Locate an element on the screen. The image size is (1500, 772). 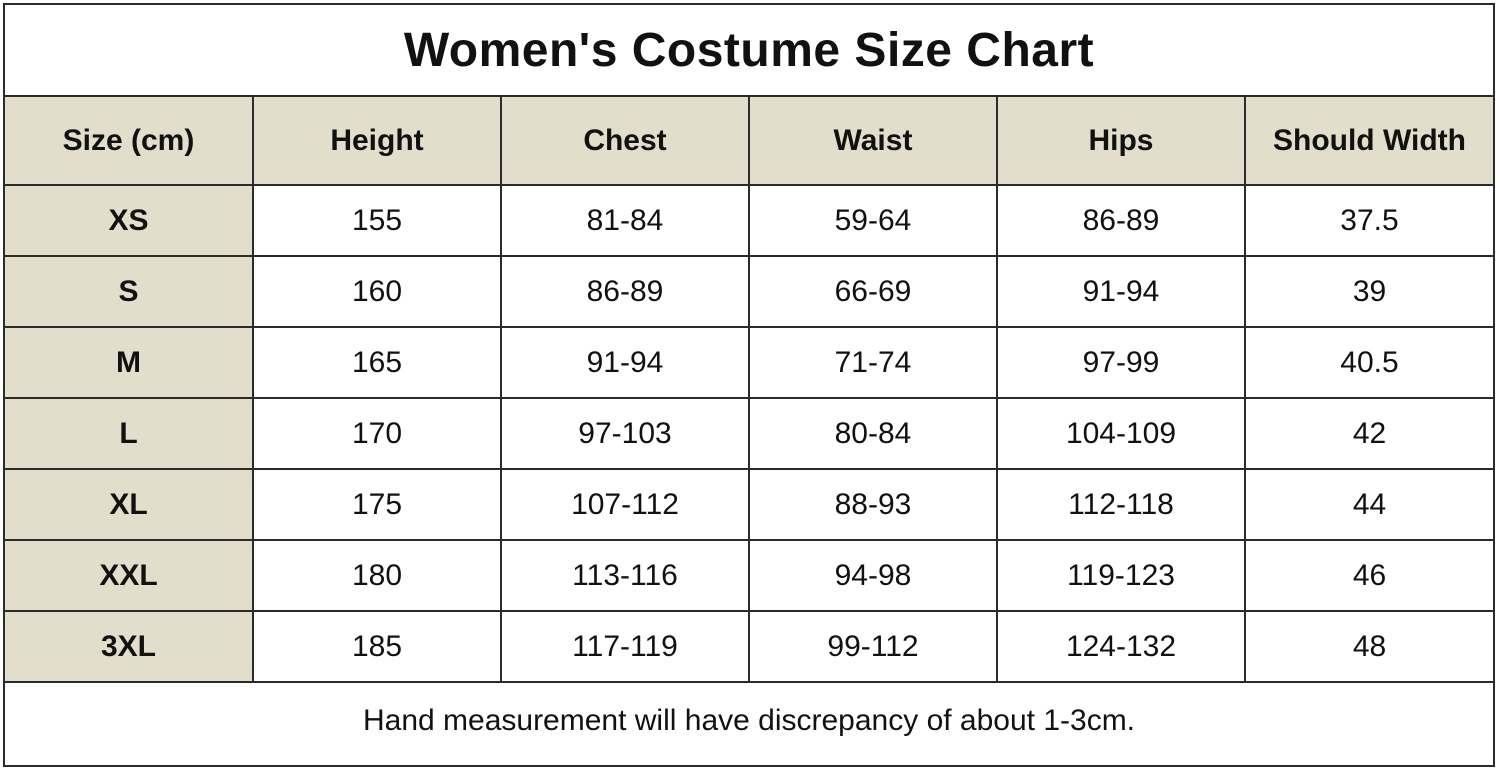
hips-cell: 119-123 is located at coordinates (1121, 575).